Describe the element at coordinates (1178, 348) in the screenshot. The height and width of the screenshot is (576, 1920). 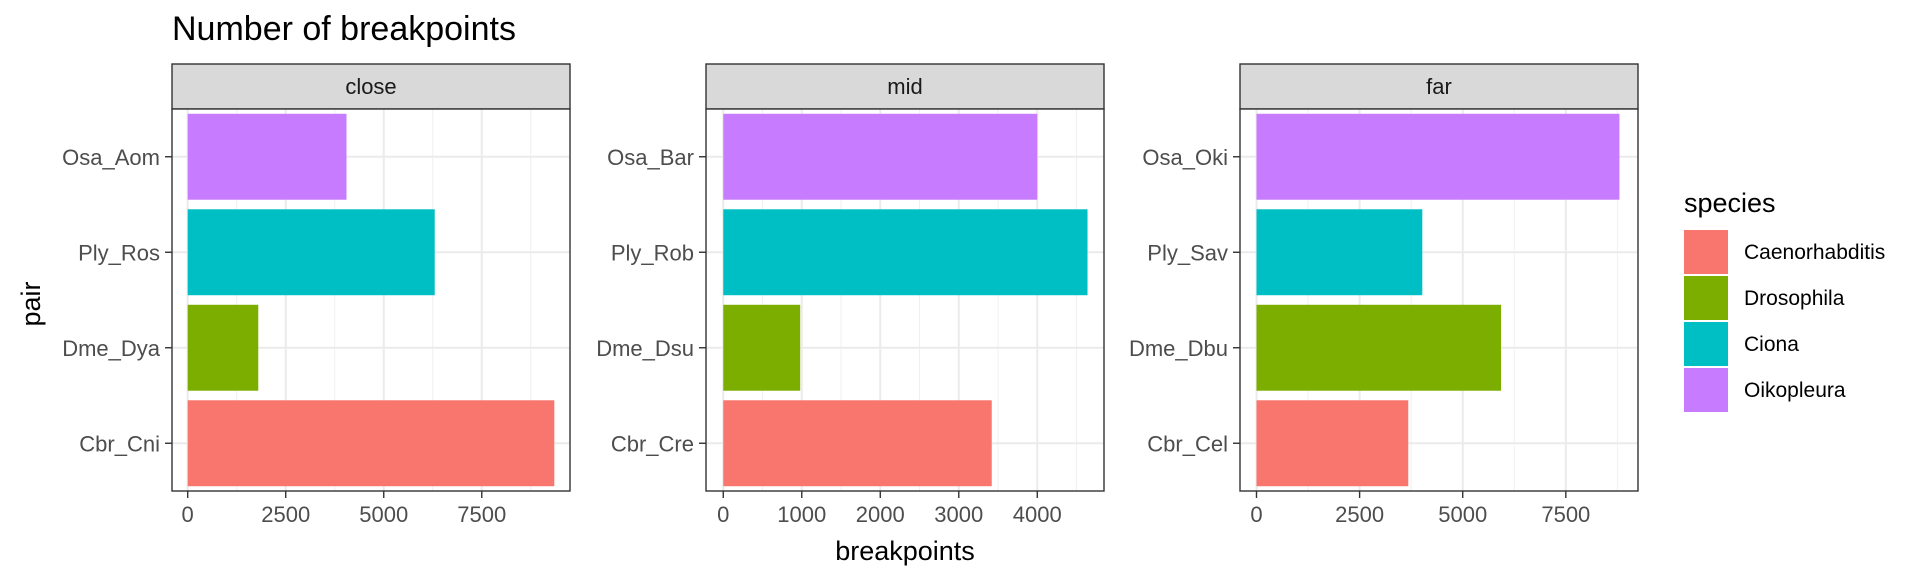
I see `y-tick-label: Dme_Dbu` at that location.